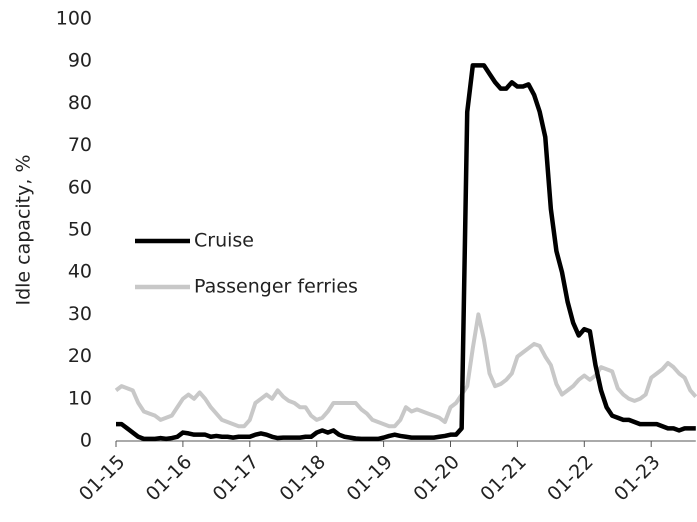 Image resolution: width=697 pixels, height=522 pixels. What do you see at coordinates (236, 478) in the screenshot?
I see `x-tick-label: 01-17` at bounding box center [236, 478].